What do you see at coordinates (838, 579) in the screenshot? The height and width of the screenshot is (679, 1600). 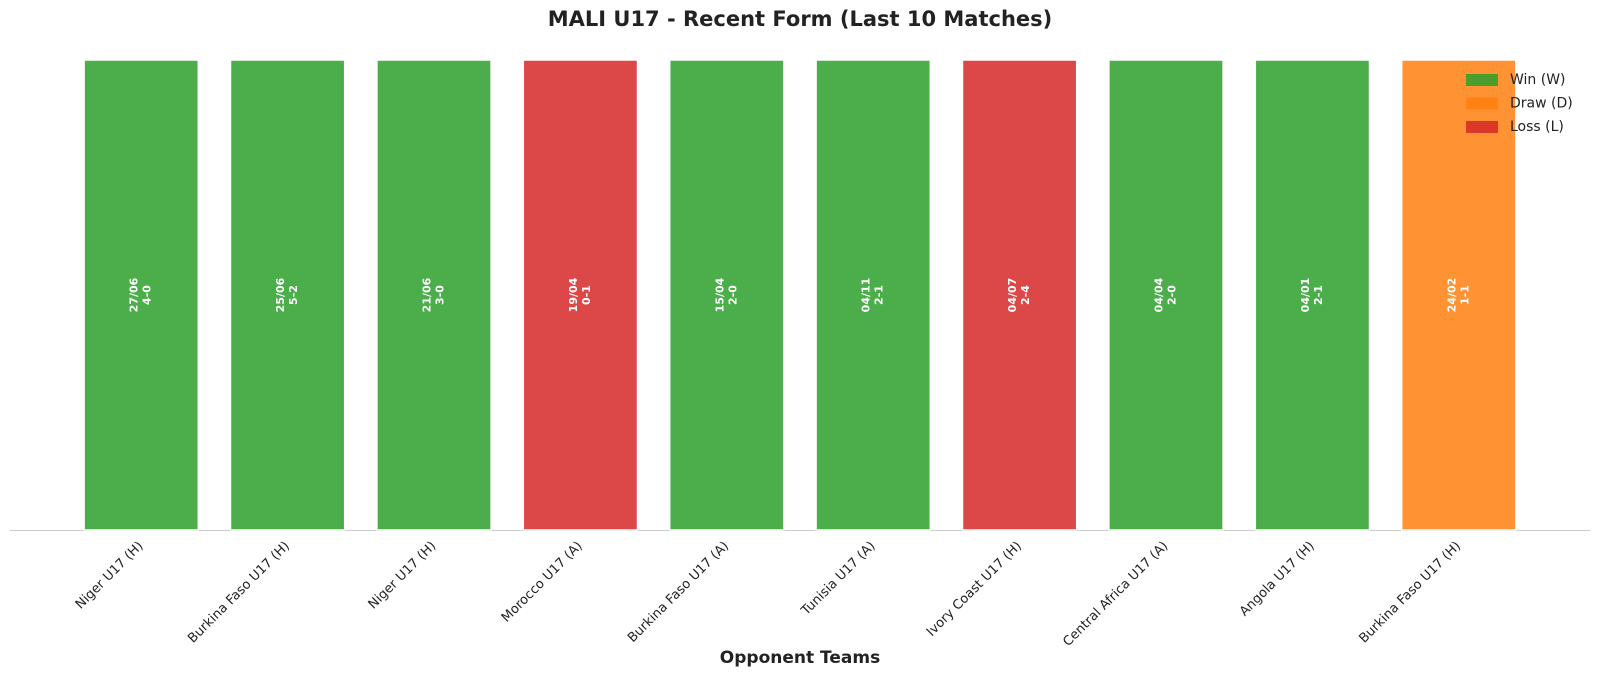 I see `x-tick-label: Tunisia U17 (A)` at bounding box center [838, 579].